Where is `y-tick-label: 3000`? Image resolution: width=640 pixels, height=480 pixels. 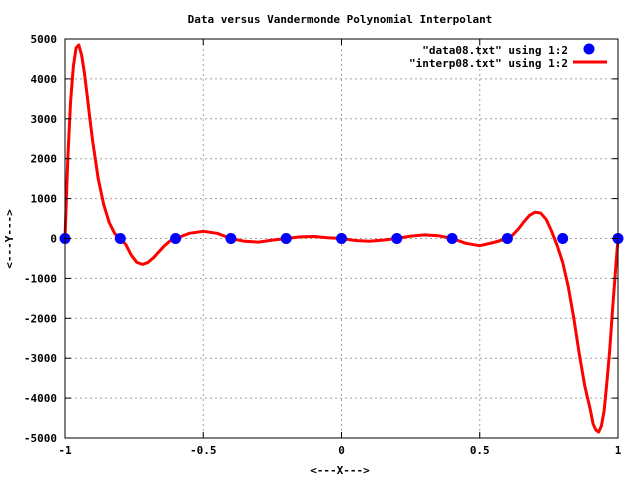 y-tick-label: 3000 is located at coordinates (44, 119).